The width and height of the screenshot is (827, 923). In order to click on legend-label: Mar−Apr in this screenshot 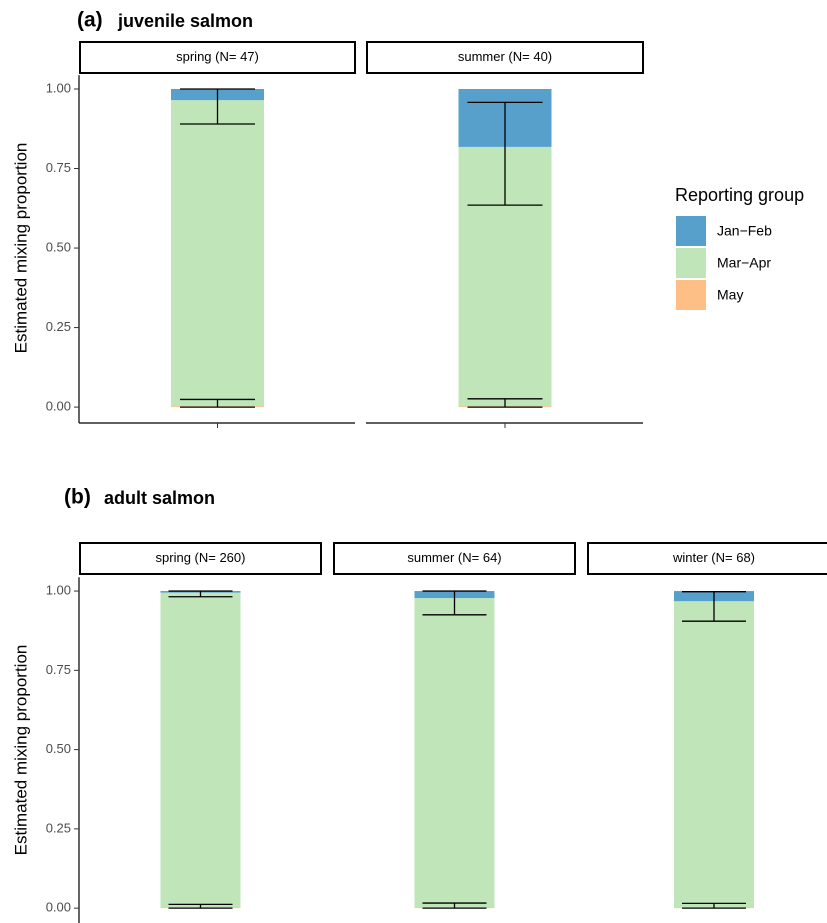, I will do `click(744, 263)`.